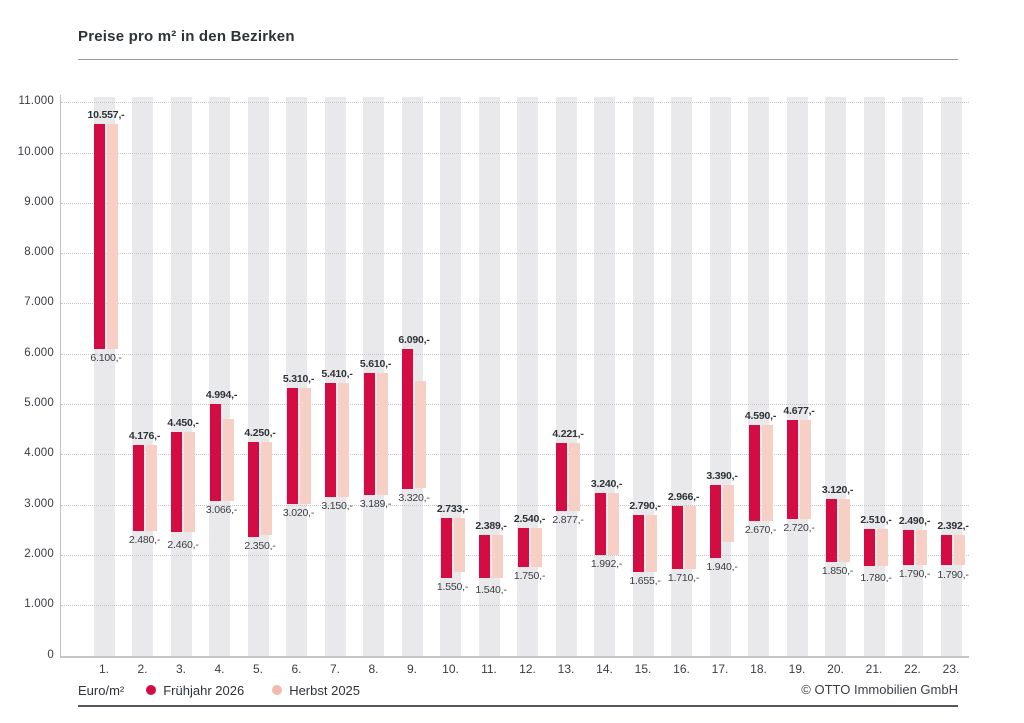  I want to click on bar-min-label: 2.670,-, so click(760, 530).